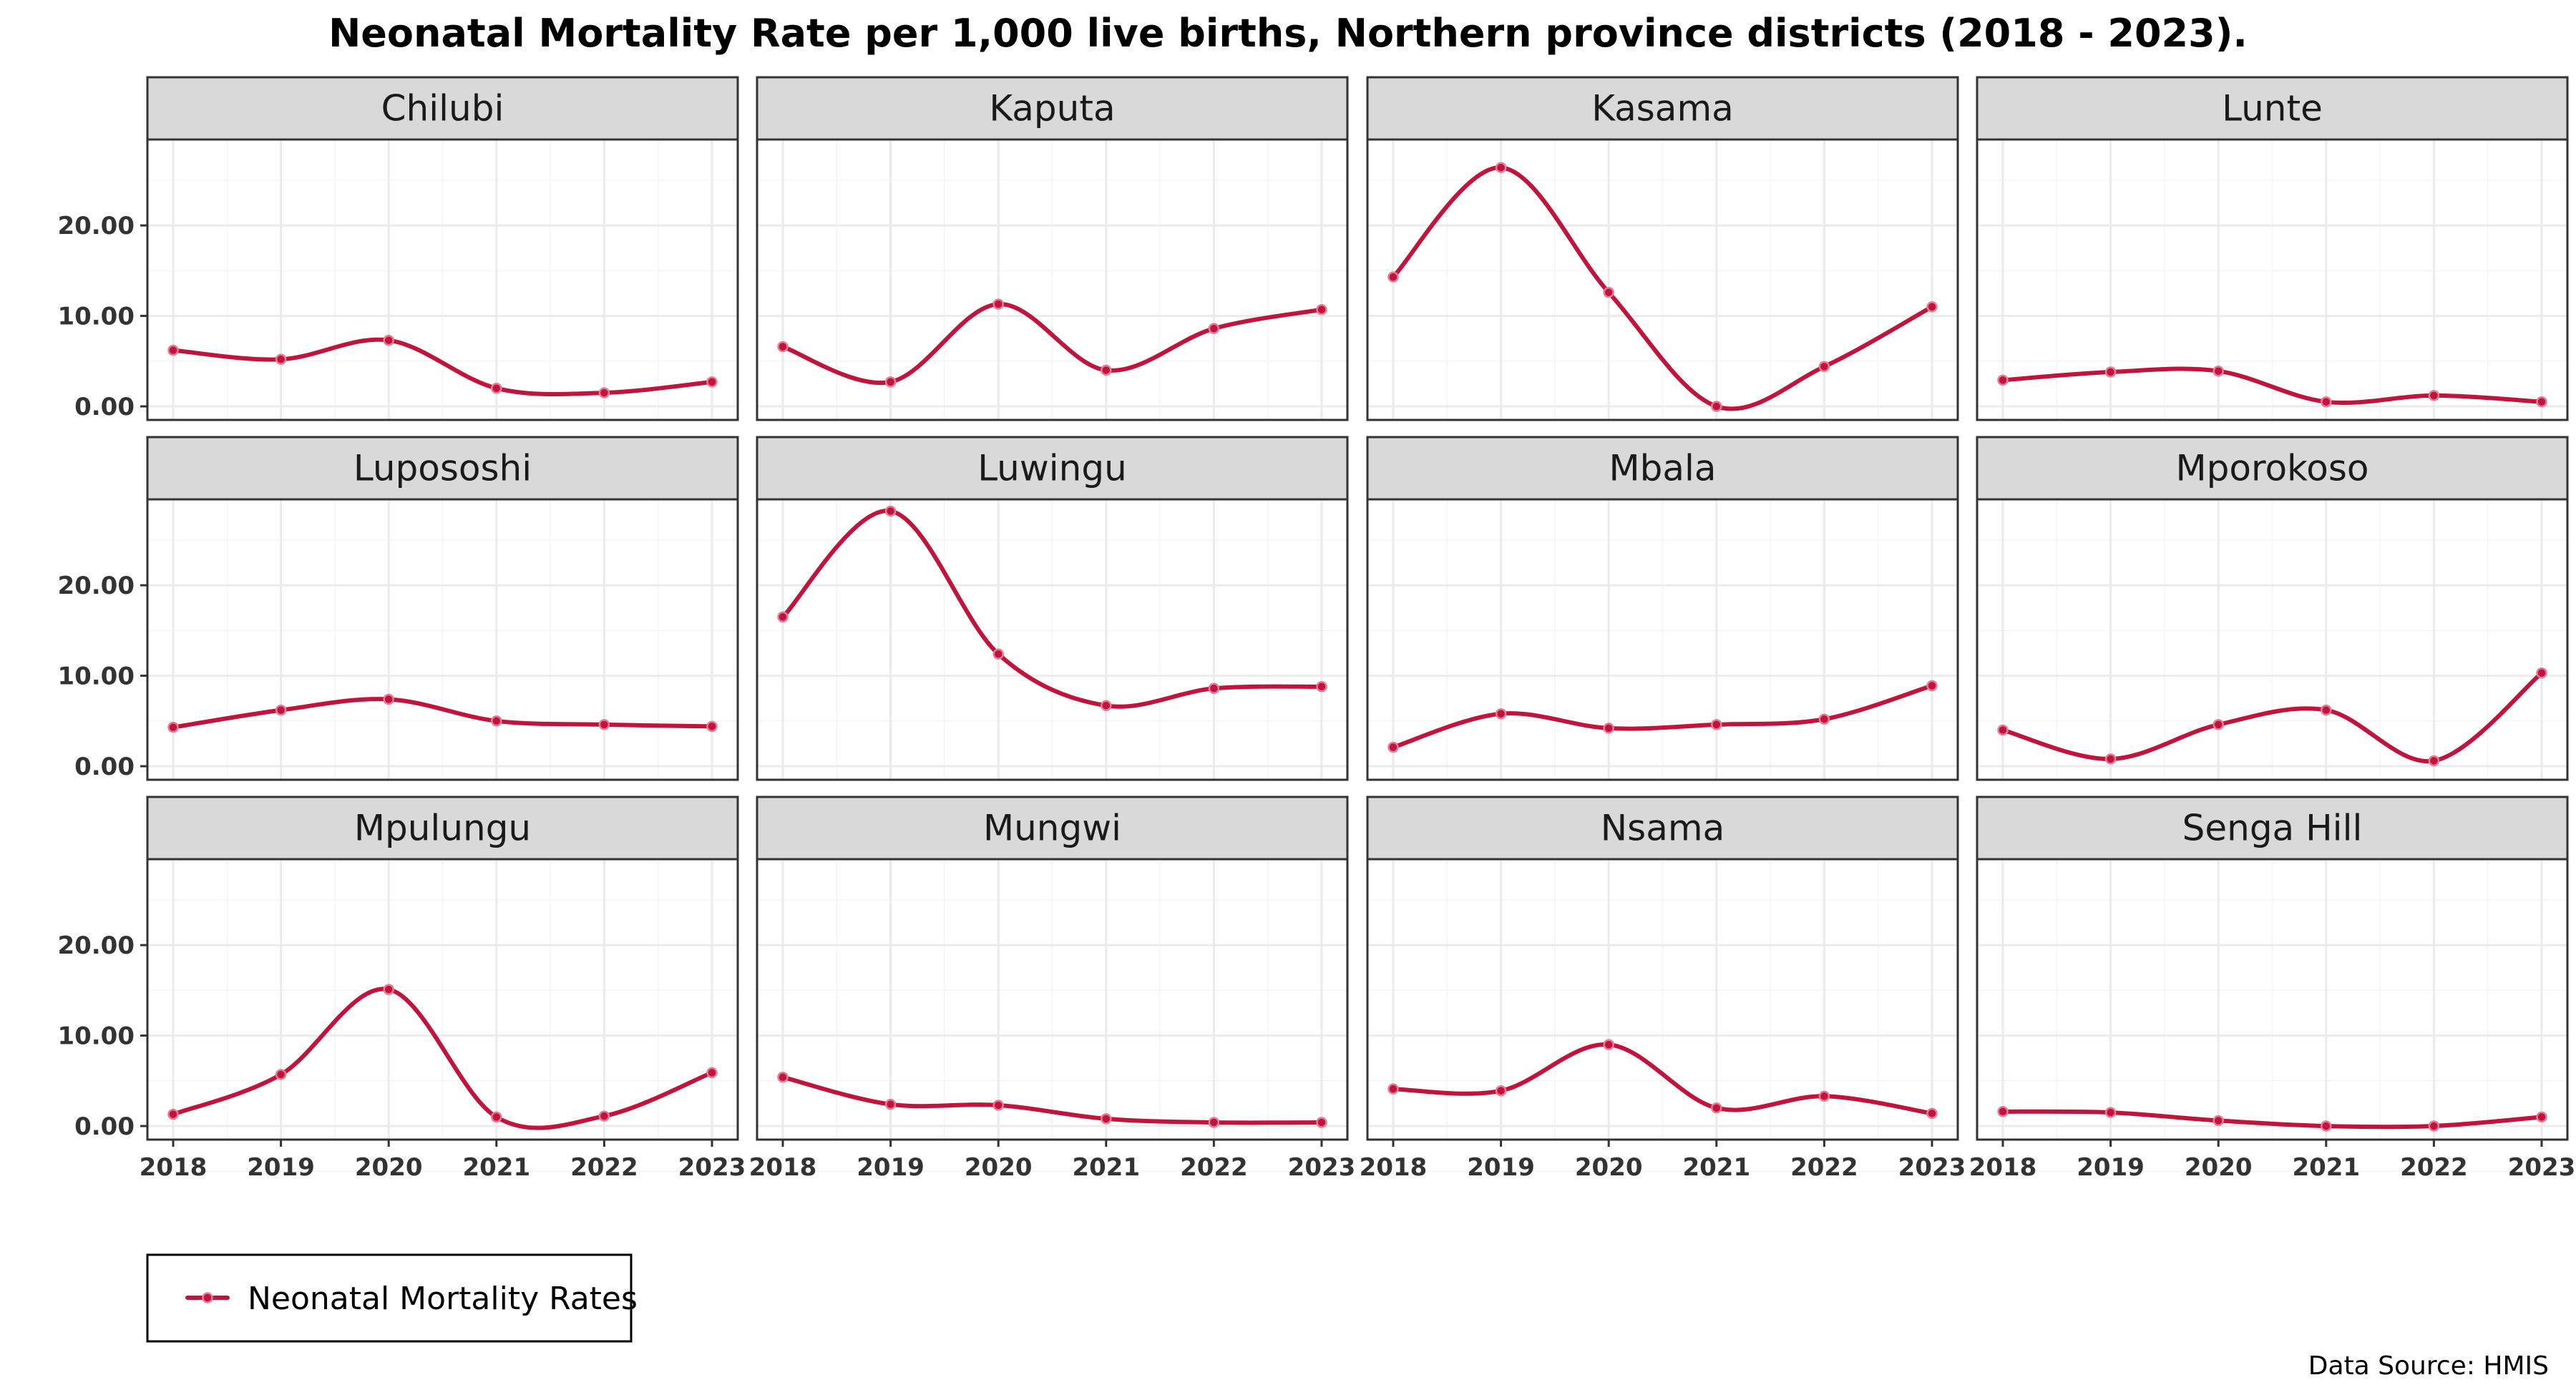 This screenshot has height=1395, width=2576. I want to click on facet-lunte: Lunte, so click(2272, 264).